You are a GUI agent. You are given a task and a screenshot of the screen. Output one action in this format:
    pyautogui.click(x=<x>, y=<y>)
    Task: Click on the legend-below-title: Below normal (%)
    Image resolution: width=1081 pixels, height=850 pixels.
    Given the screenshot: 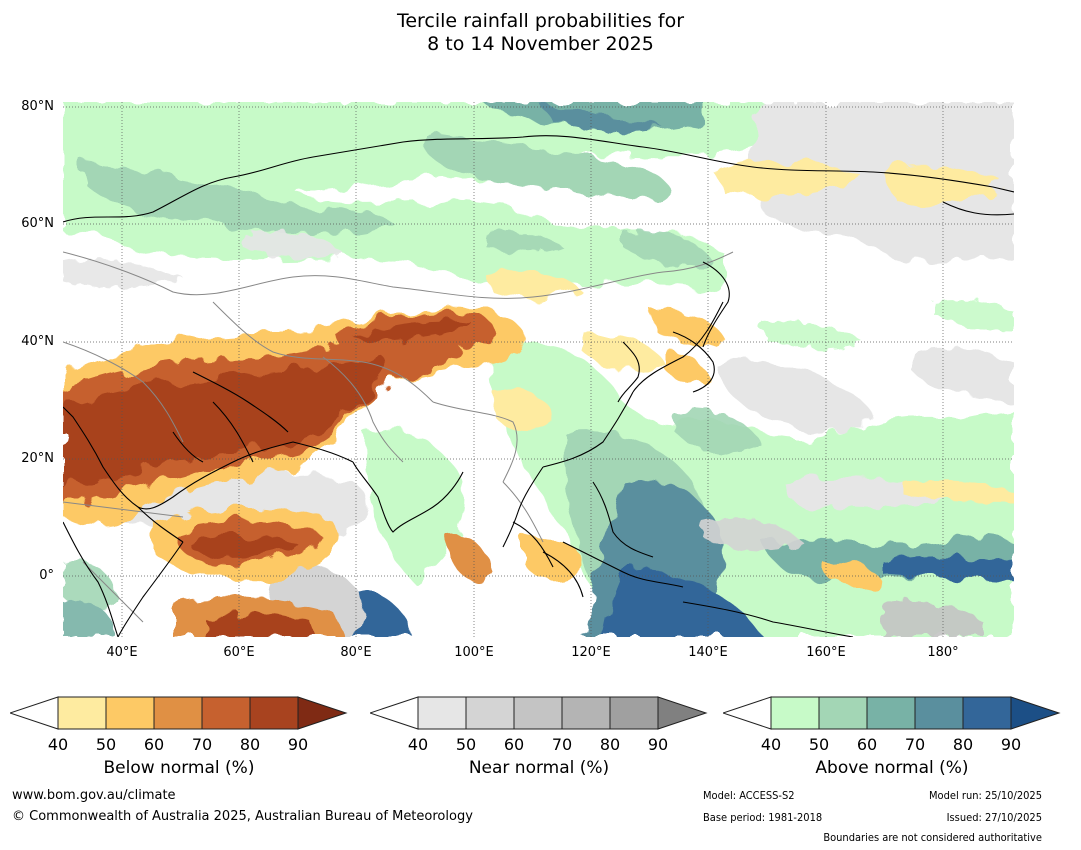 What is the action you would take?
    pyautogui.click(x=179, y=768)
    